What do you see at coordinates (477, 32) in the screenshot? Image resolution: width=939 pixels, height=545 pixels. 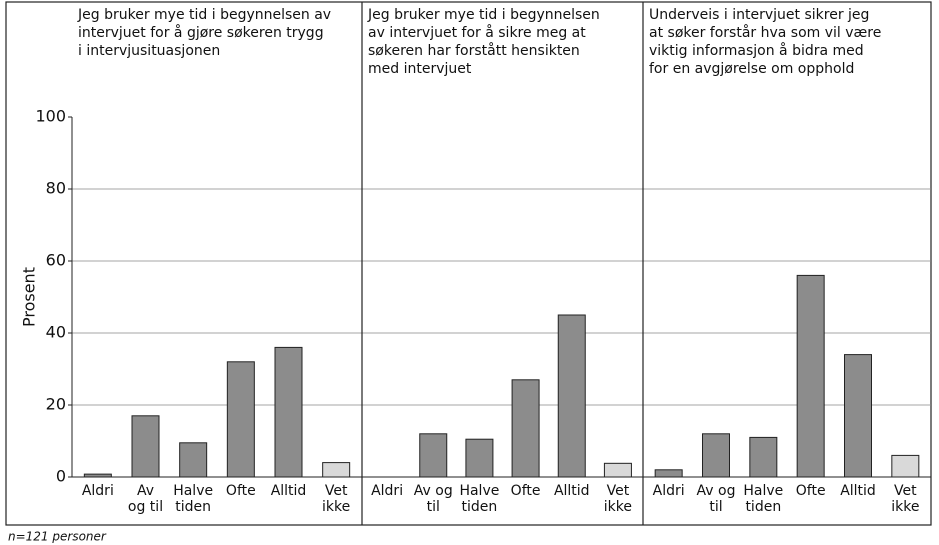 I see `panel-title: av intervjuet for å sikre meg at` at bounding box center [477, 32].